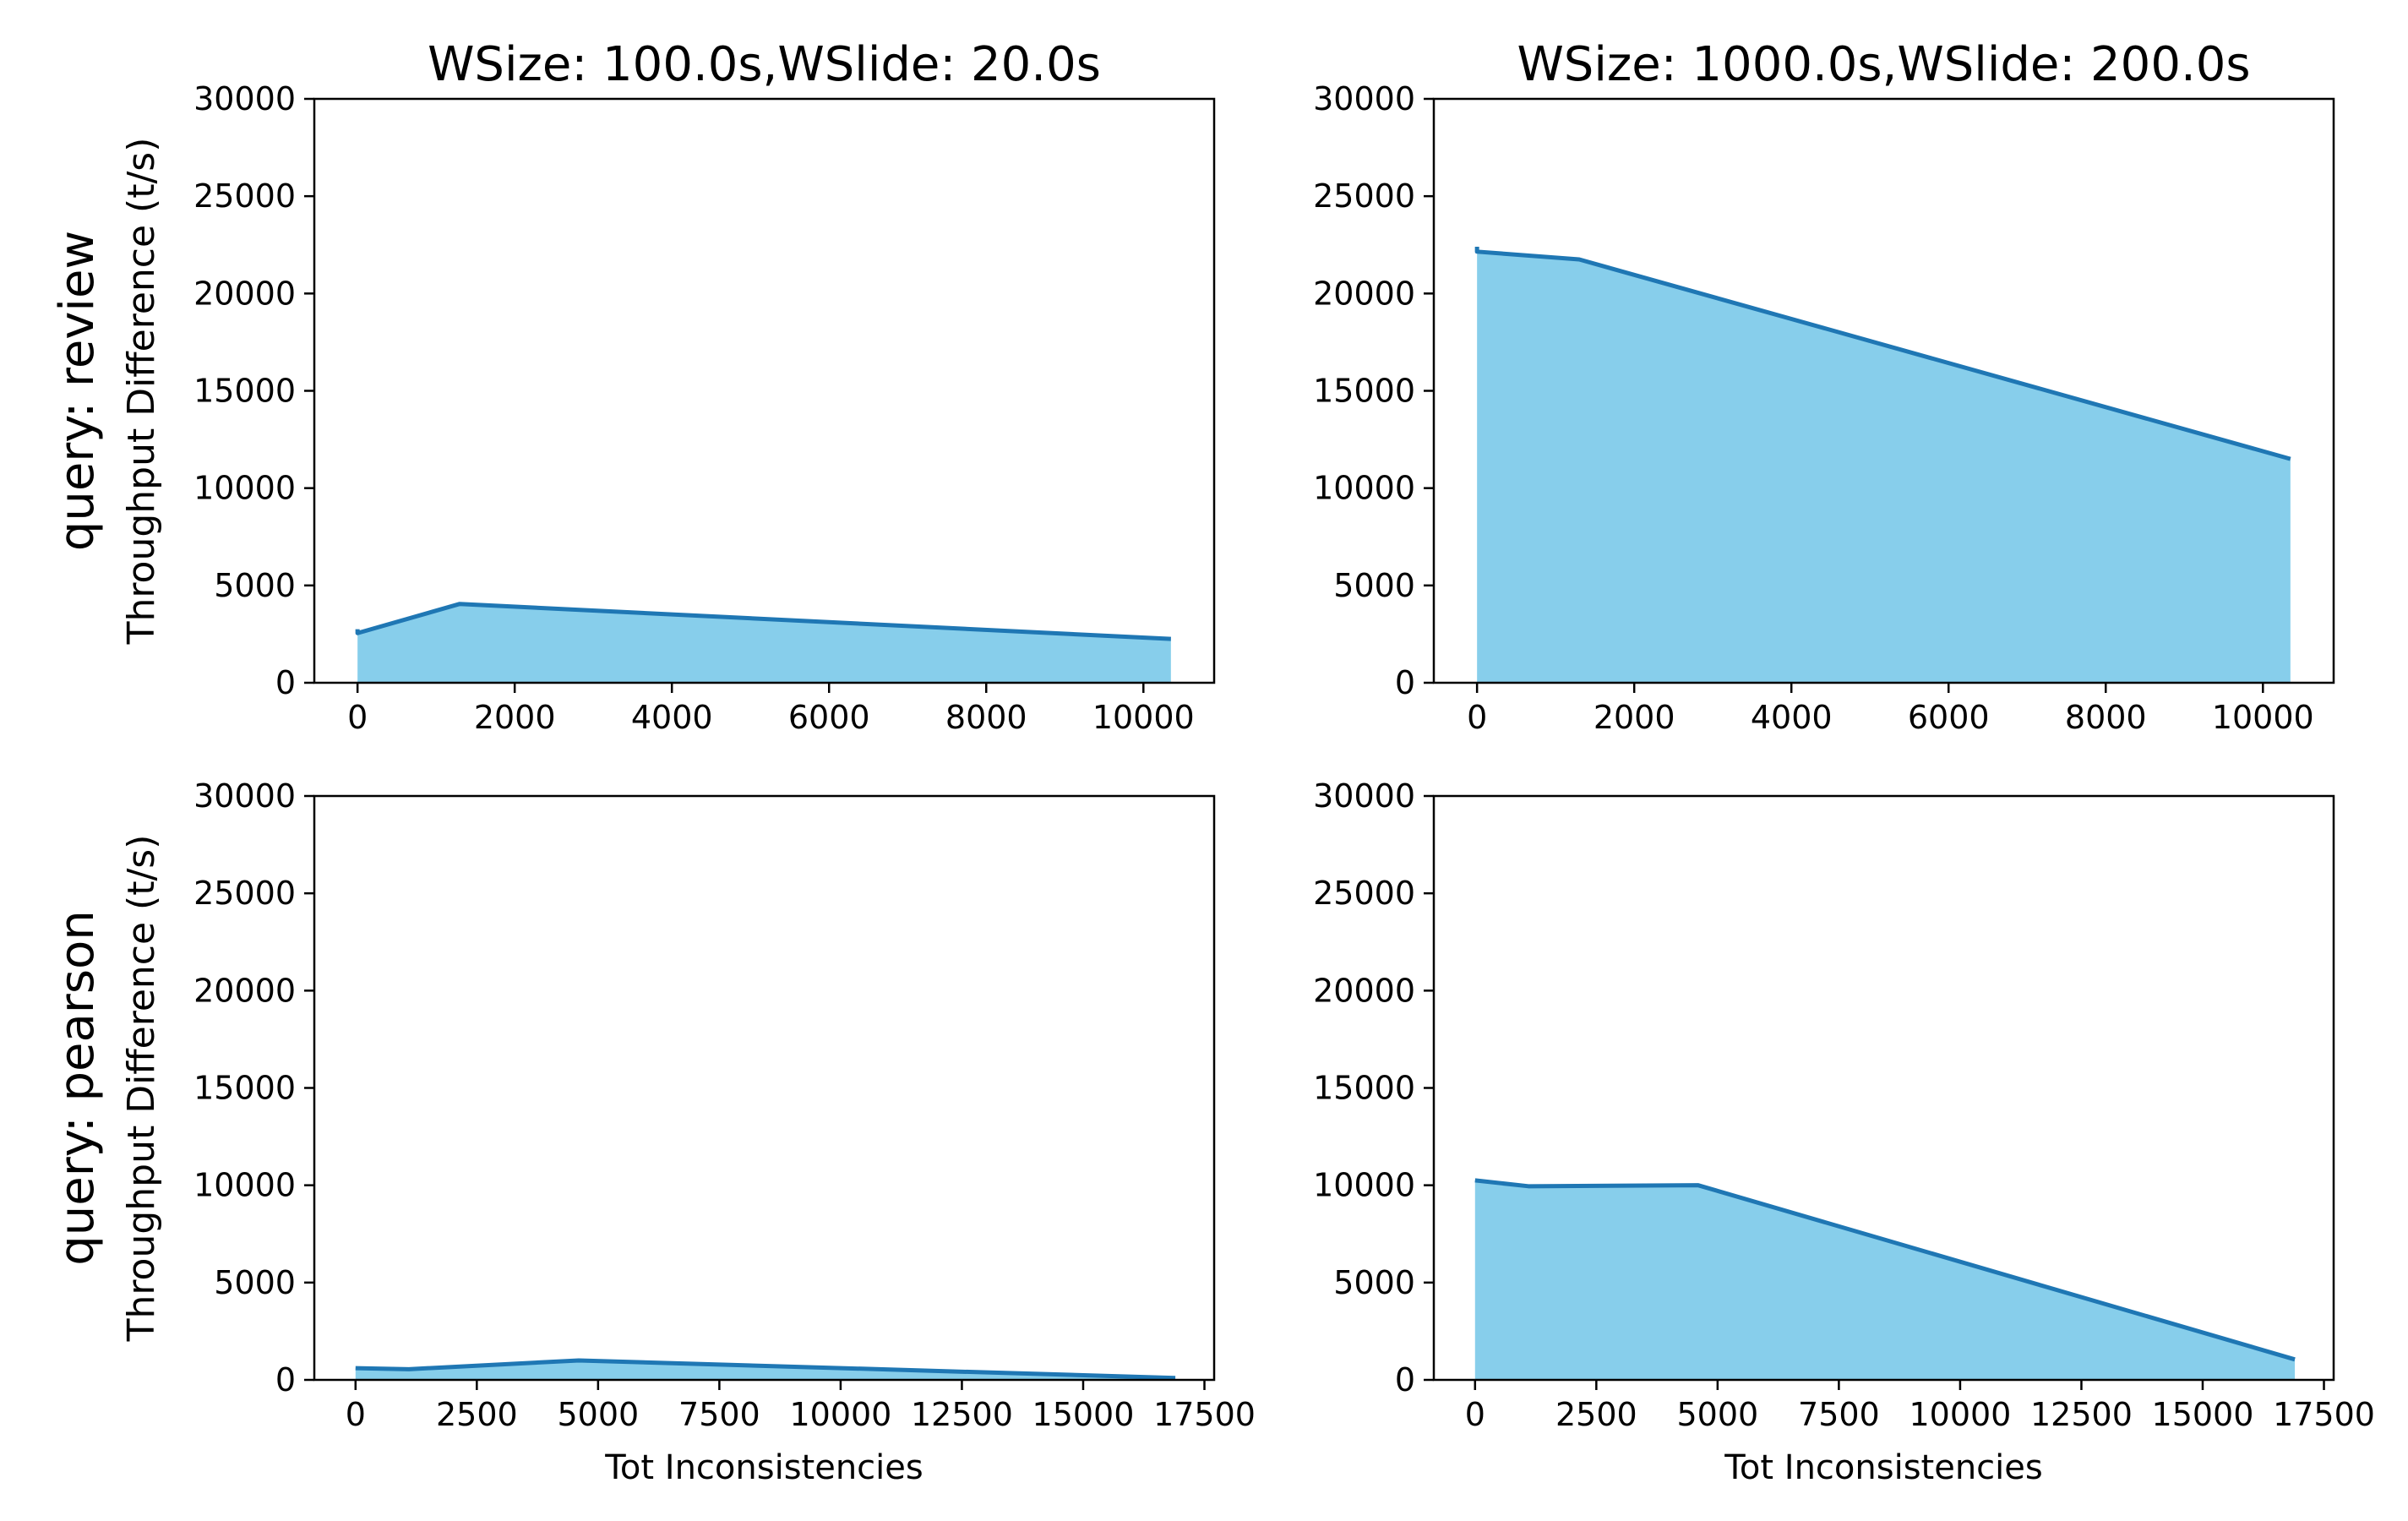 This screenshot has height=1521, width=2408. Describe the element at coordinates (77, 391) in the screenshot. I see `row-label: query: review` at that location.